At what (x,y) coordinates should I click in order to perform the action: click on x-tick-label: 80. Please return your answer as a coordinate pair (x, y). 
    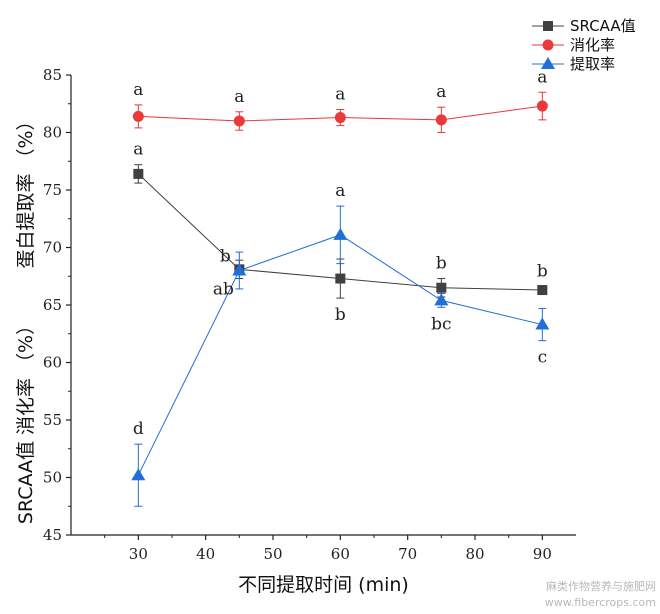
    Looking at the image, I should click on (474, 554).